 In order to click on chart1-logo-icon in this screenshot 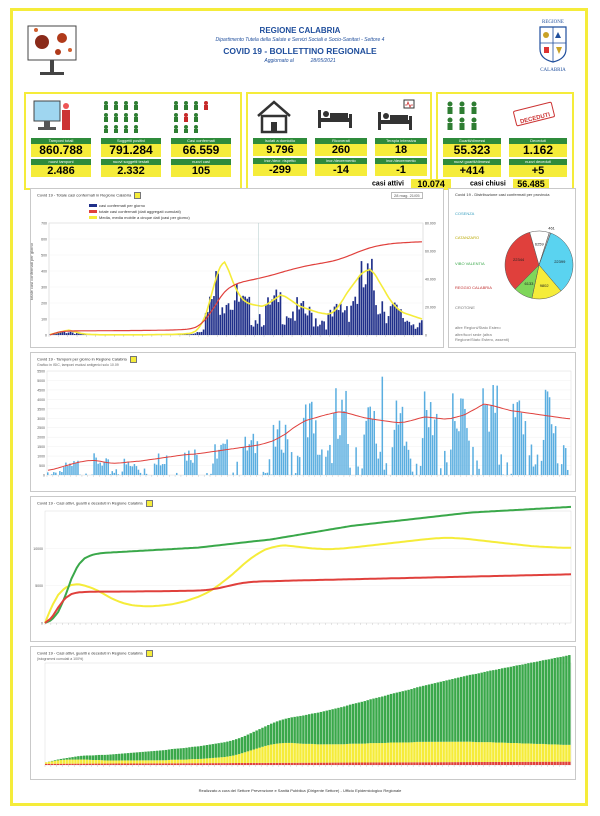, I will do `click(138, 195)`.